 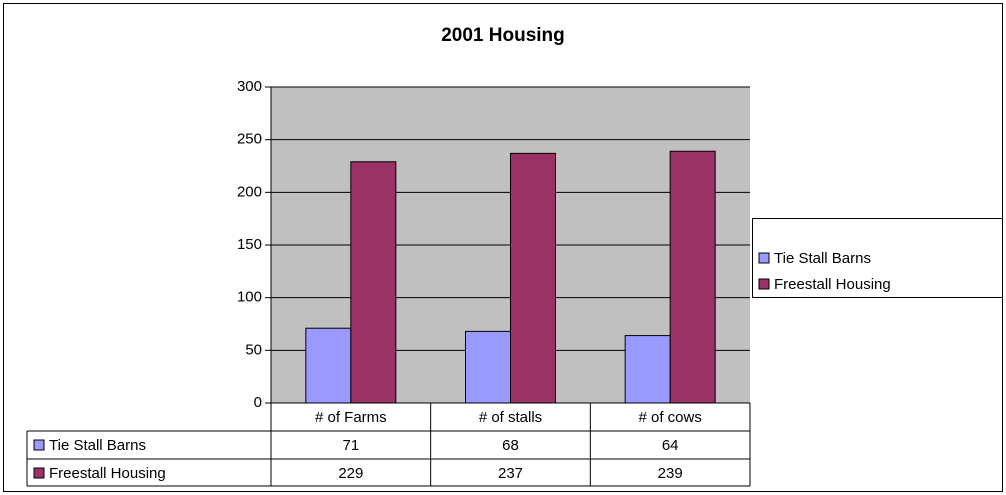 What do you see at coordinates (350, 473) in the screenshot?
I see `table-value: 229` at bounding box center [350, 473].